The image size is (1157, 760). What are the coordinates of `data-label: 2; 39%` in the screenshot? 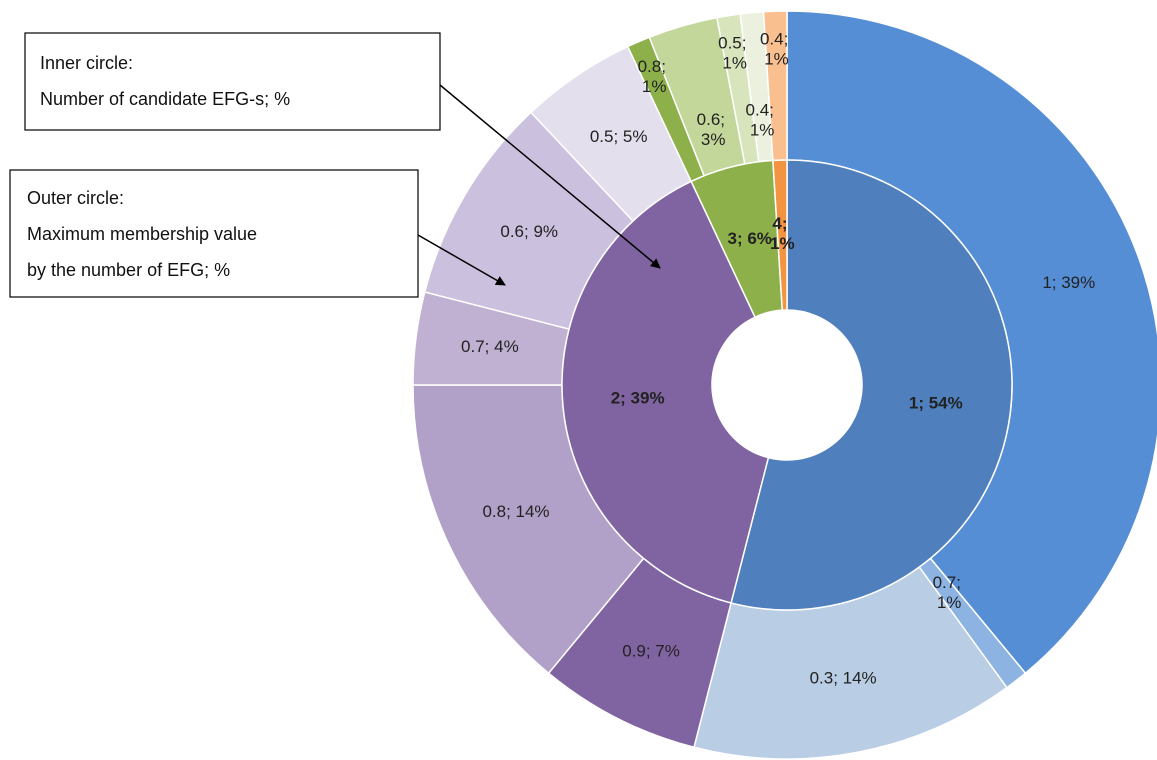 It's located at (638, 398).